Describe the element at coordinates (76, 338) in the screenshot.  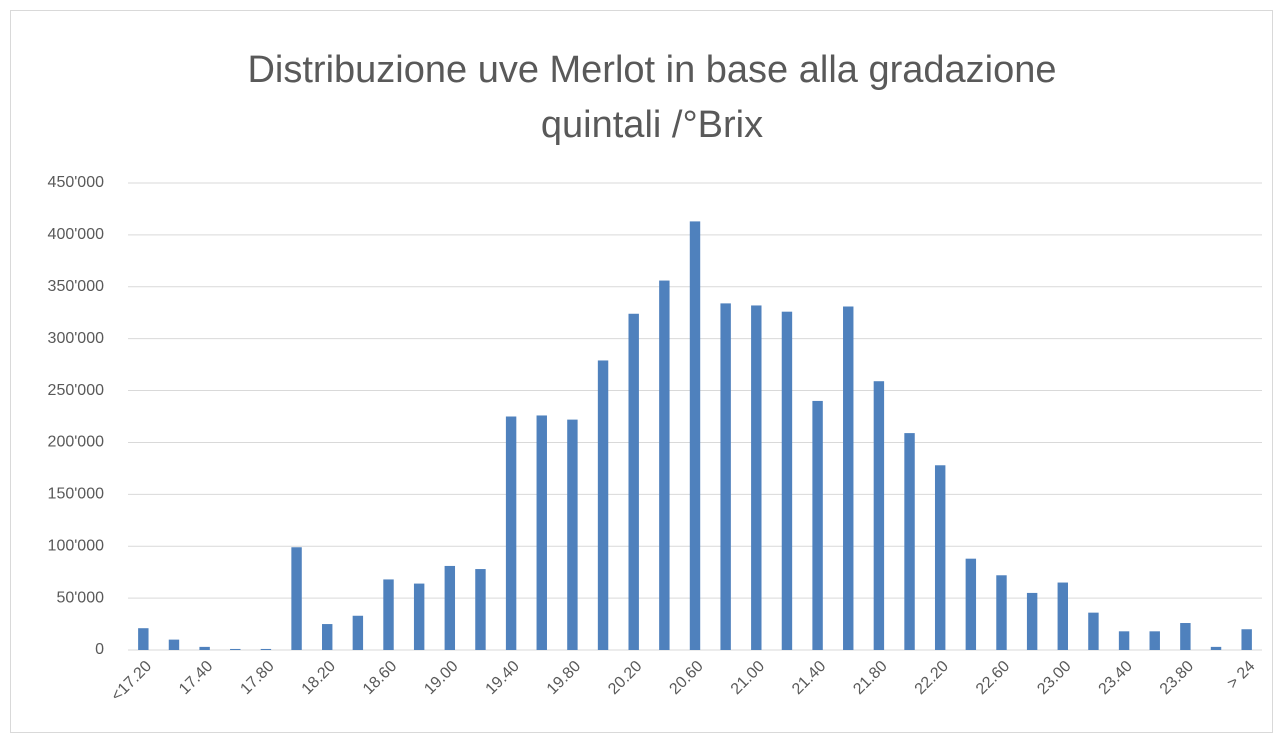
I see `y-tick-label: 300'000` at that location.